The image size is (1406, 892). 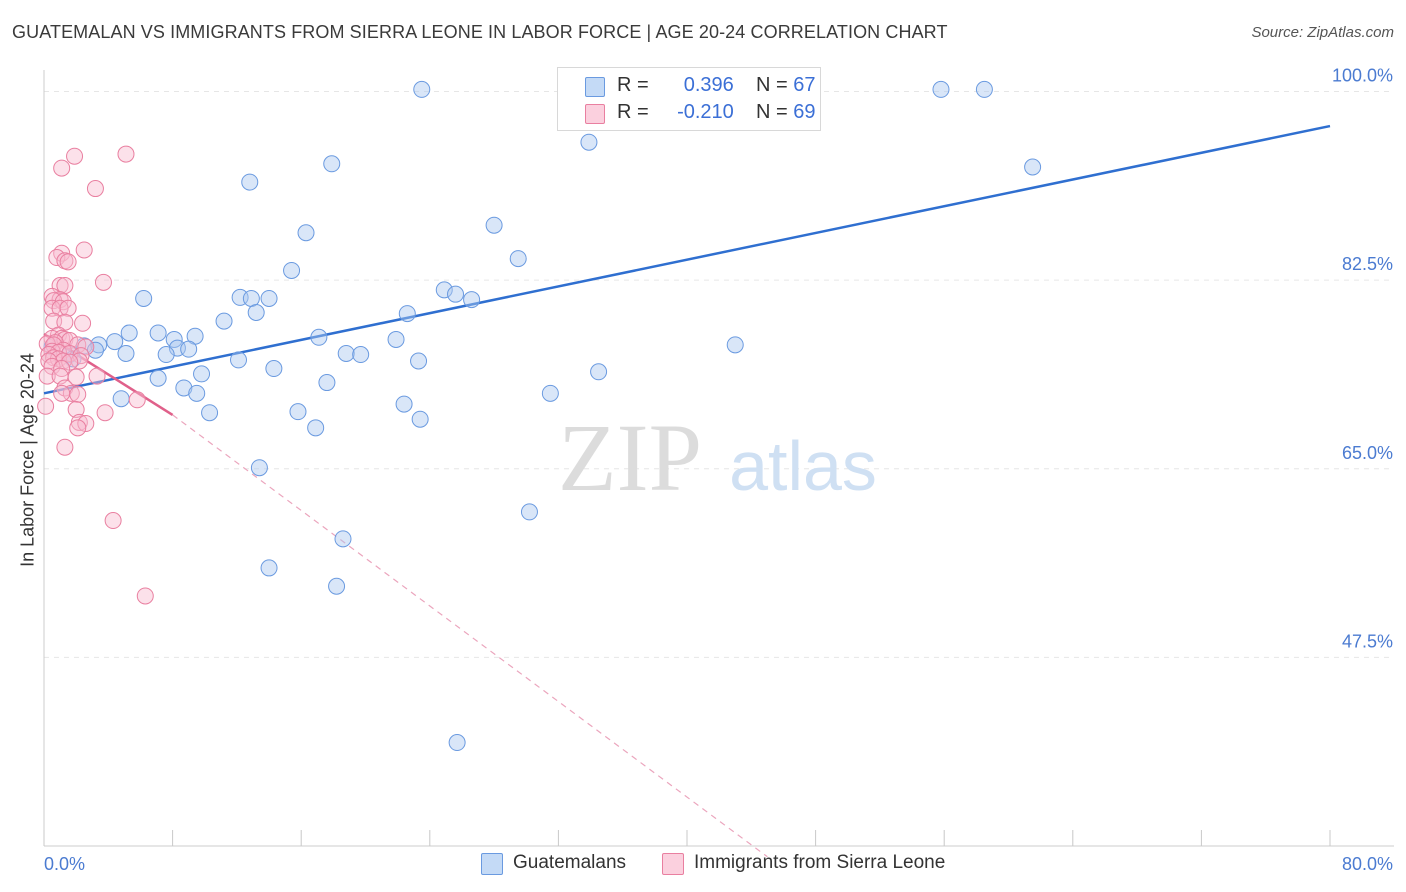 What do you see at coordinates (689, 99) in the screenshot?
I see `correlation-legend: R = 0.396 N = 67 R = -0.210 N = 69` at bounding box center [689, 99].